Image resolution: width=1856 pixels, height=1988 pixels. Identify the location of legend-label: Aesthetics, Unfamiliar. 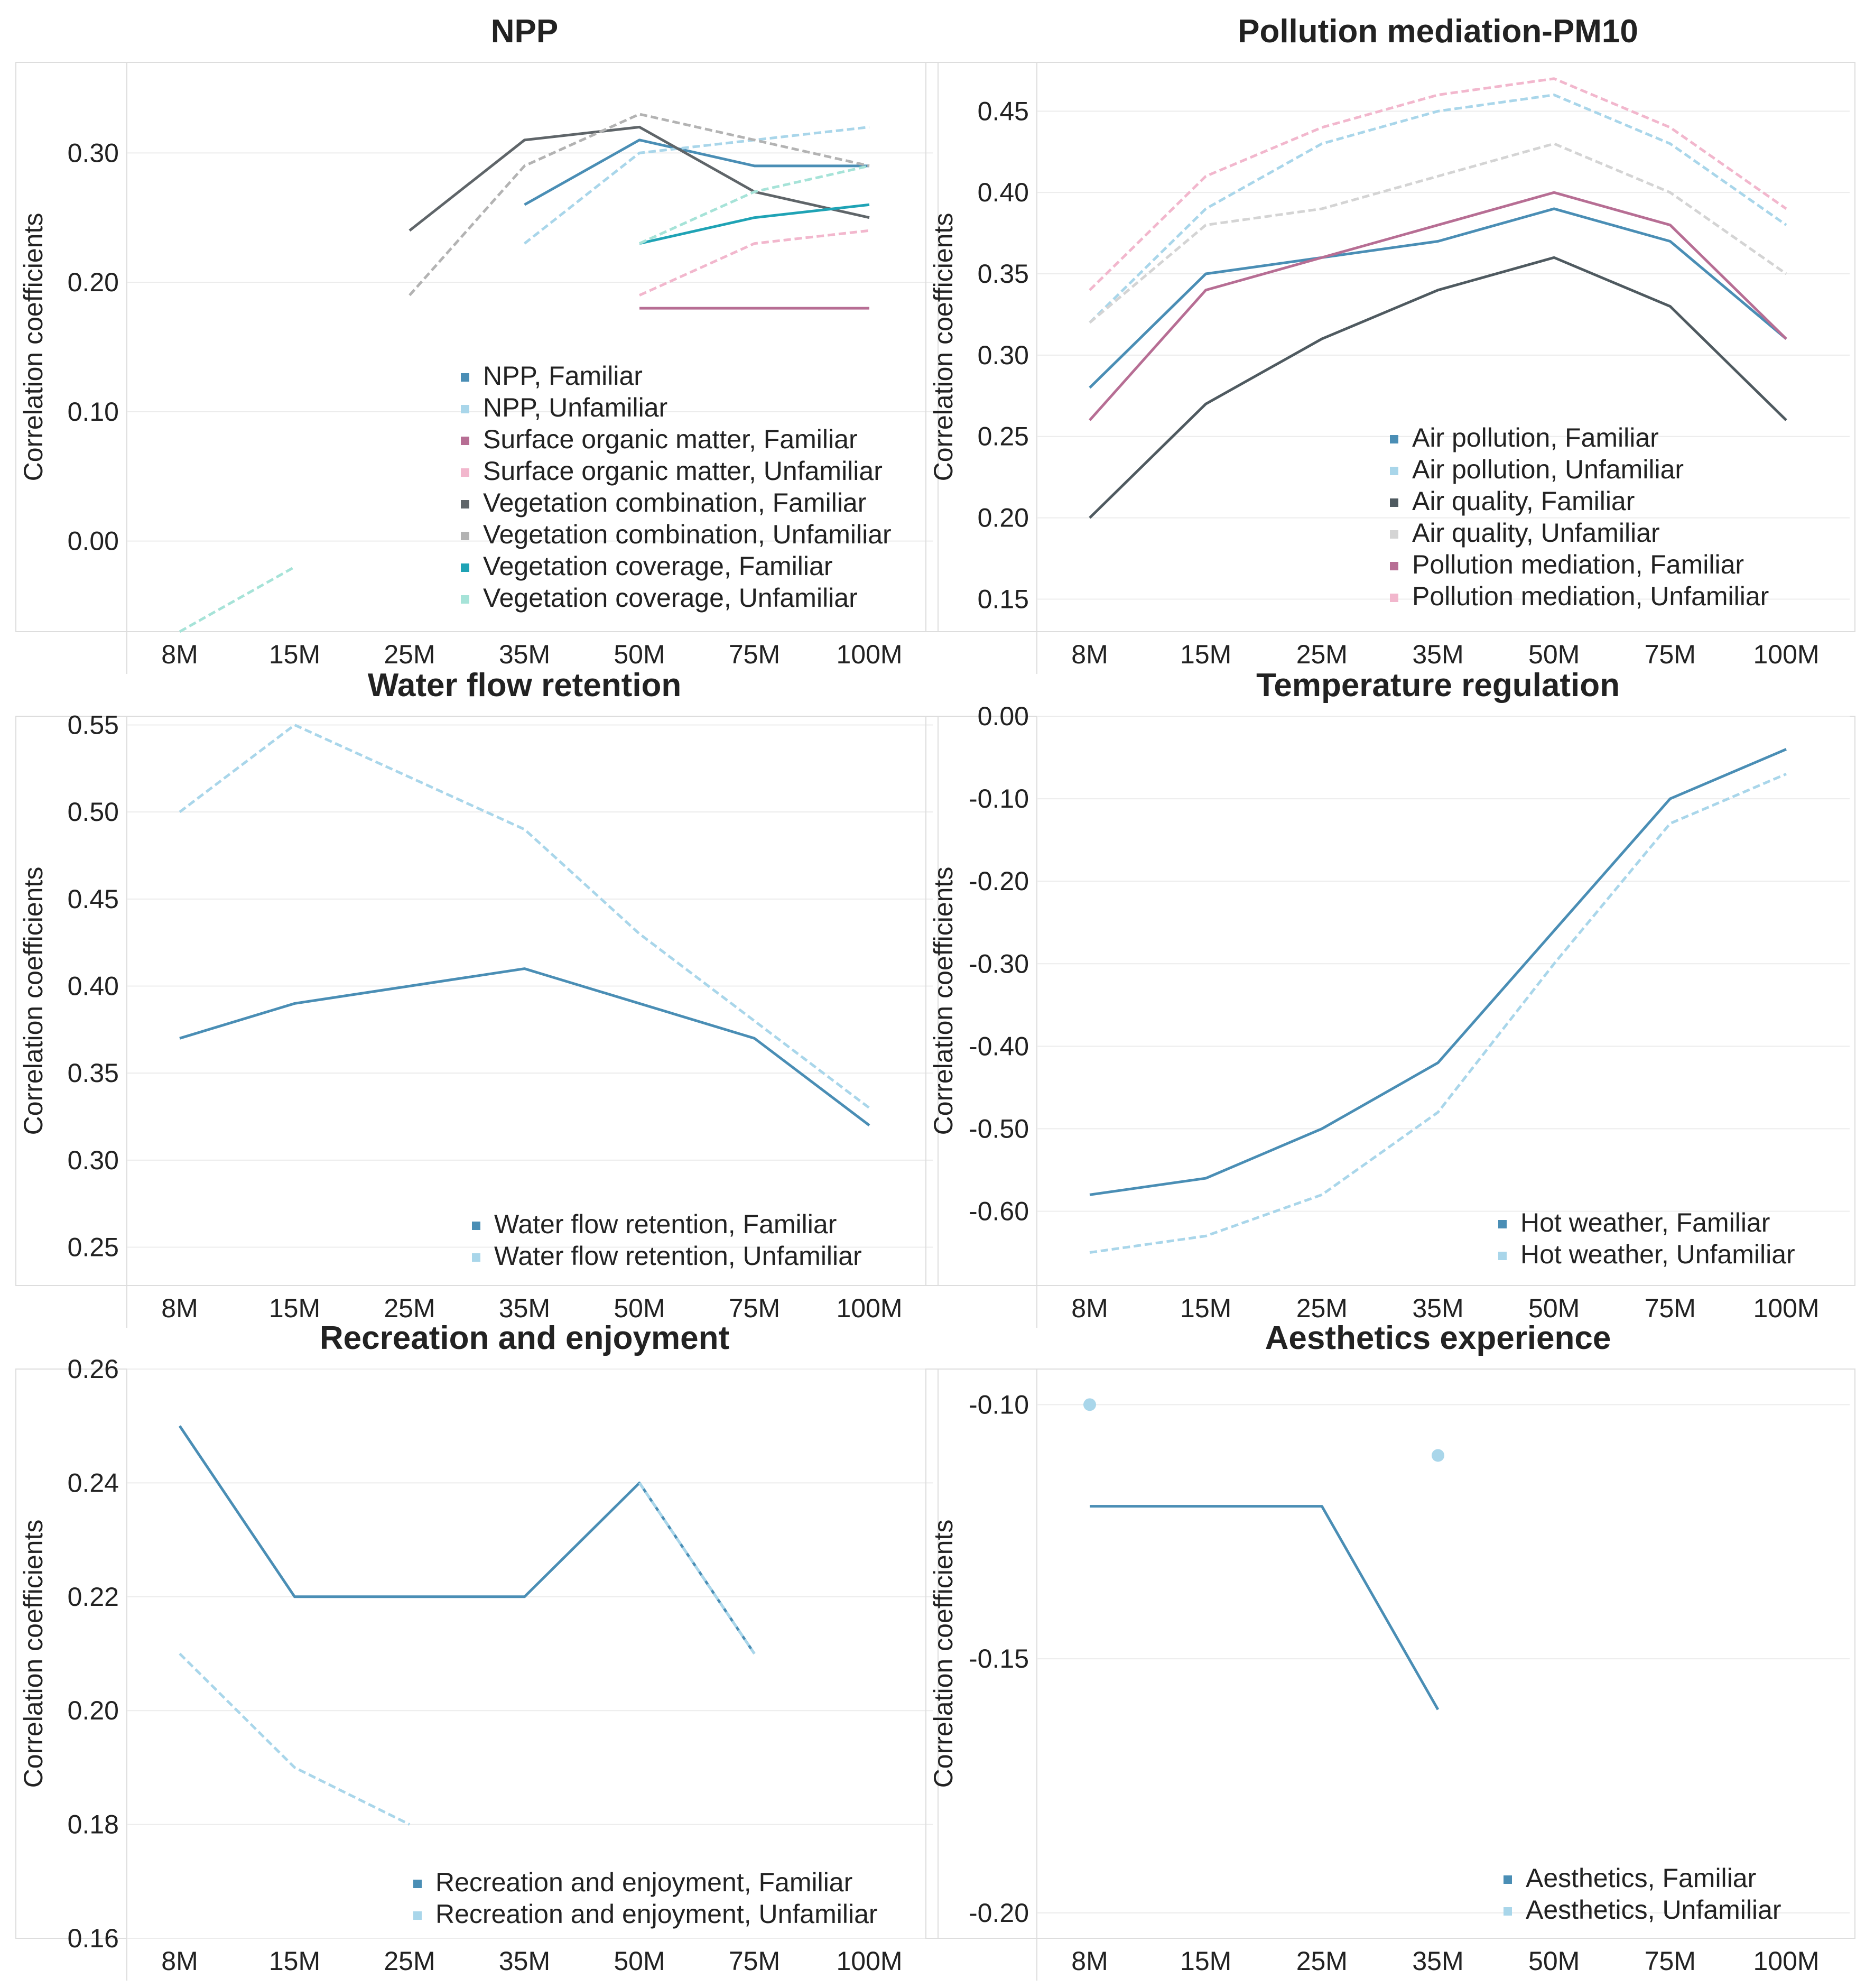
(1653, 1910).